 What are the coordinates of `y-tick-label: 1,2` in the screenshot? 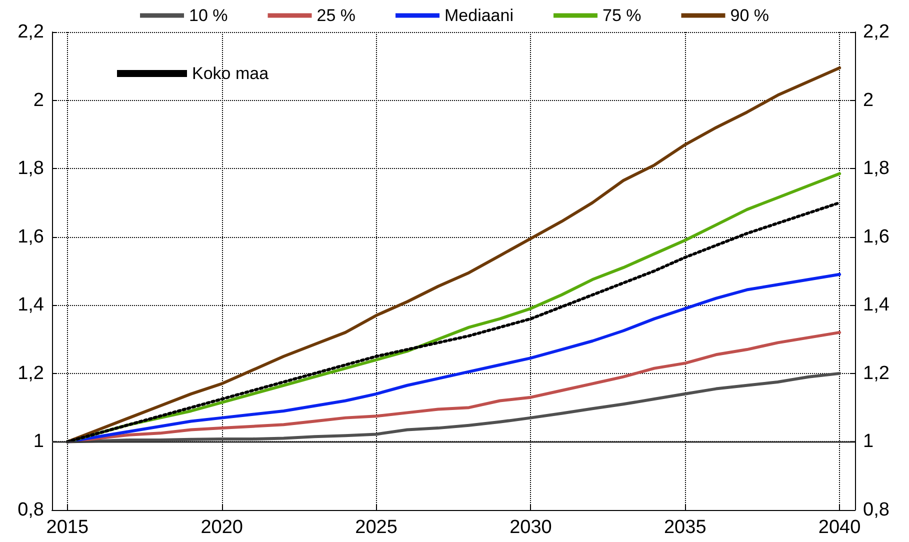 It's located at (31, 373).